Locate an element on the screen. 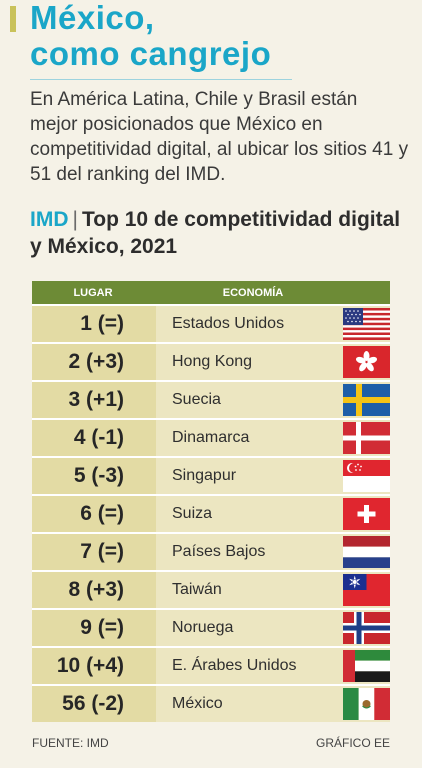 This screenshot has height=768, width=422. table-row: 9 (=) Noruega is located at coordinates (211, 627).